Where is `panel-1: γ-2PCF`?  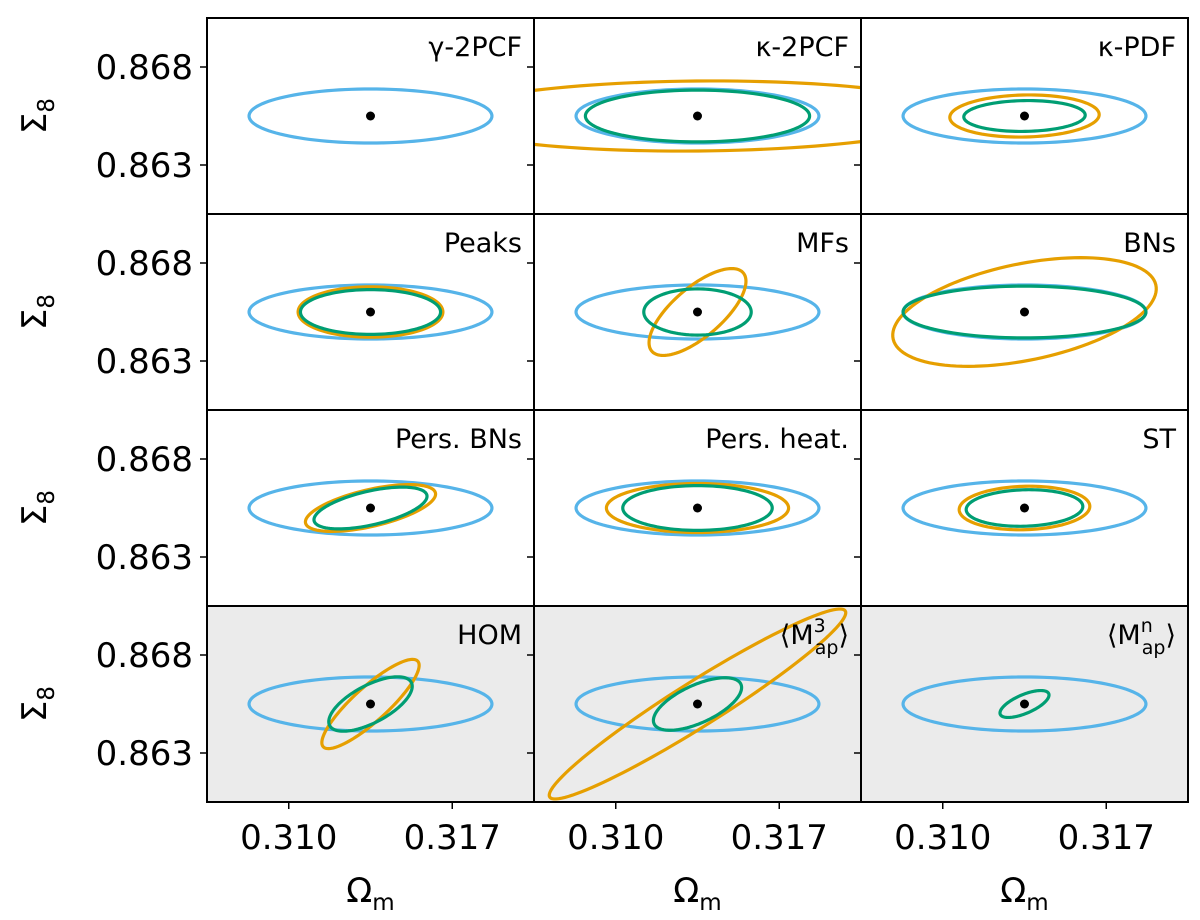 panel-1: γ-2PCF is located at coordinates (367, 119).